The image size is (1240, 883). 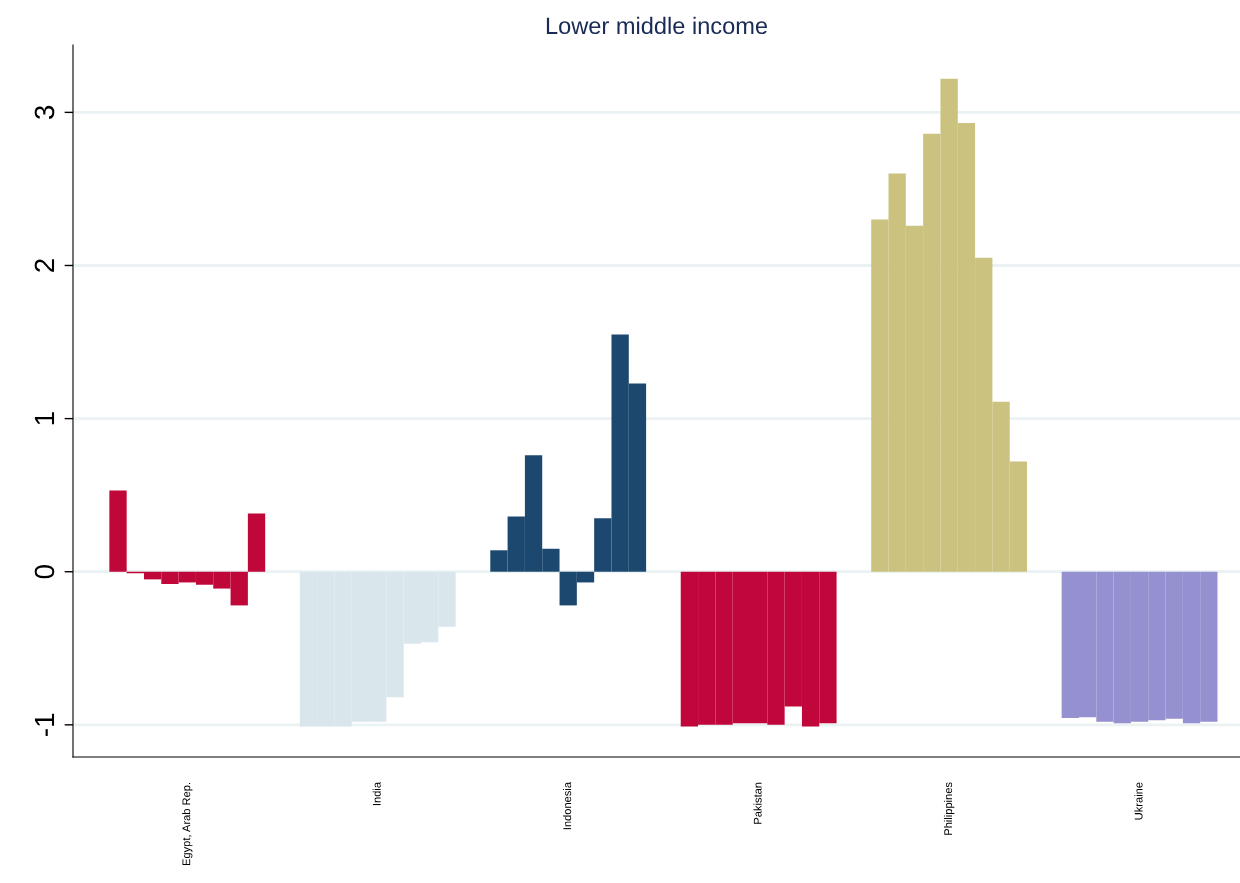 What do you see at coordinates (757, 803) in the screenshot?
I see `x-tick-label: Pakistan` at bounding box center [757, 803].